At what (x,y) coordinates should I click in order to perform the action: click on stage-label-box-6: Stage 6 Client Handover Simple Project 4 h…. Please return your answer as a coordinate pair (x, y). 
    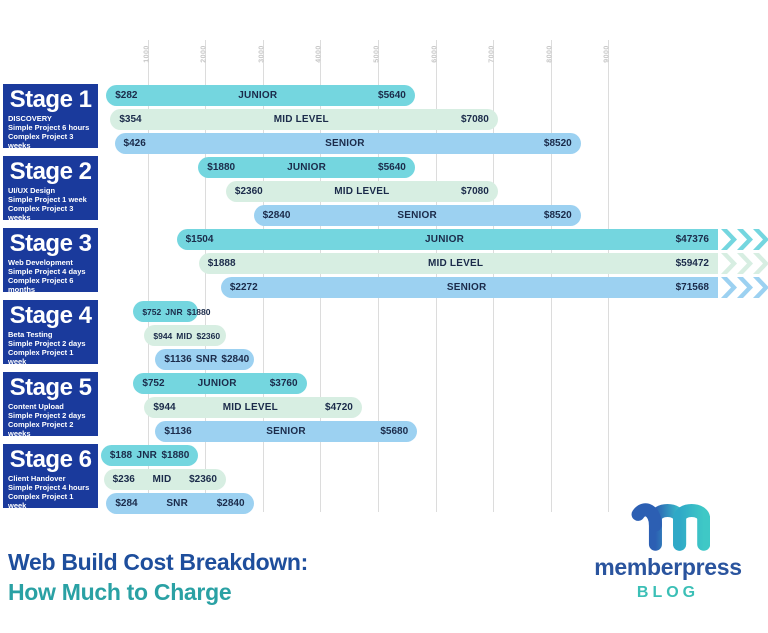
    Looking at the image, I should click on (50, 477).